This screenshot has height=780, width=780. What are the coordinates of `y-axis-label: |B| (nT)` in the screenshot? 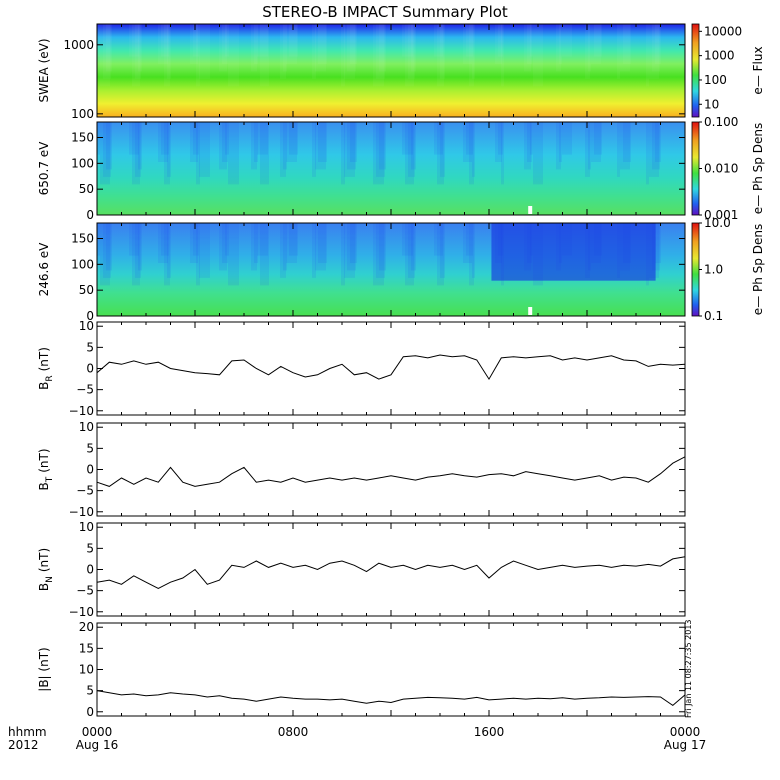 It's located at (44, 669).